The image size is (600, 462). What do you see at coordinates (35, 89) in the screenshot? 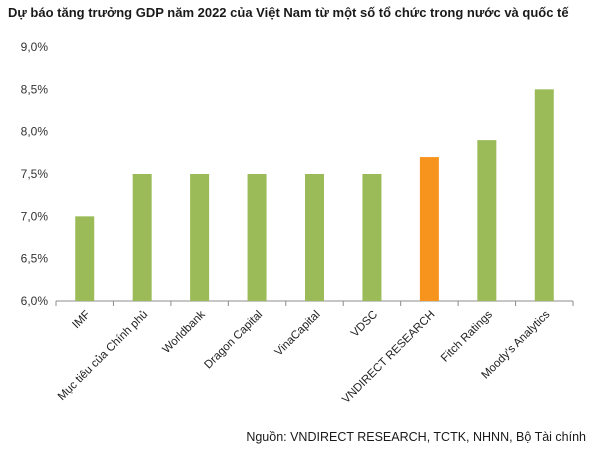
I see `y-tick-label: 8,5%` at bounding box center [35, 89].